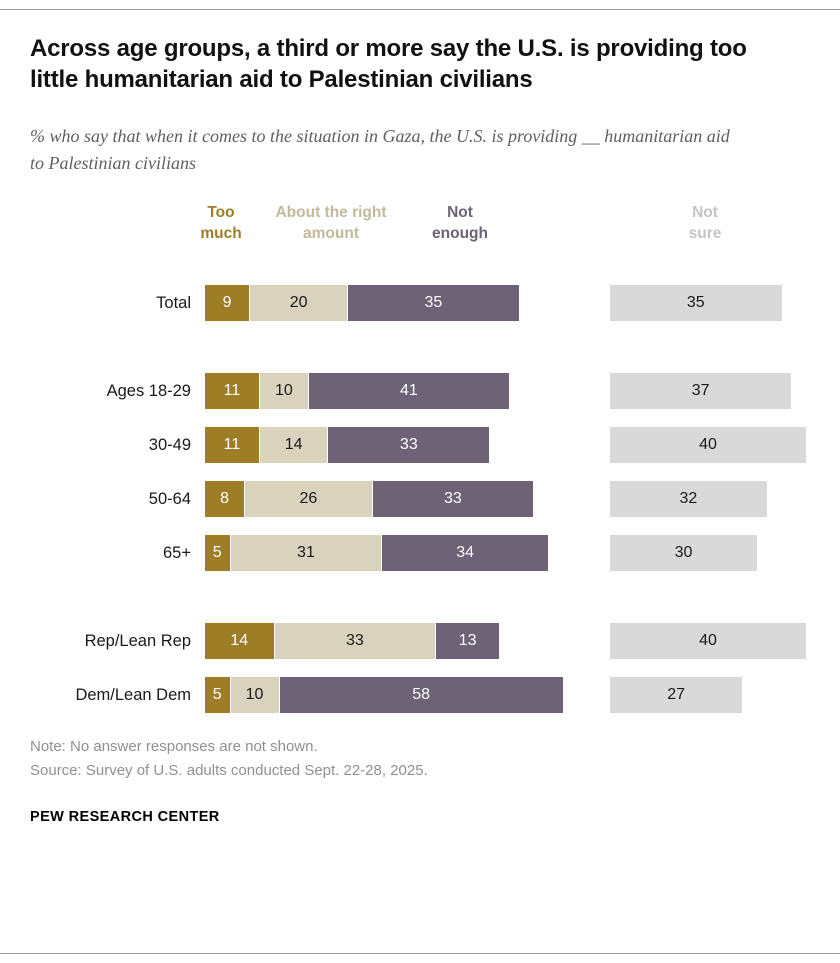  I want to click on bar-value: 30, so click(683, 553).